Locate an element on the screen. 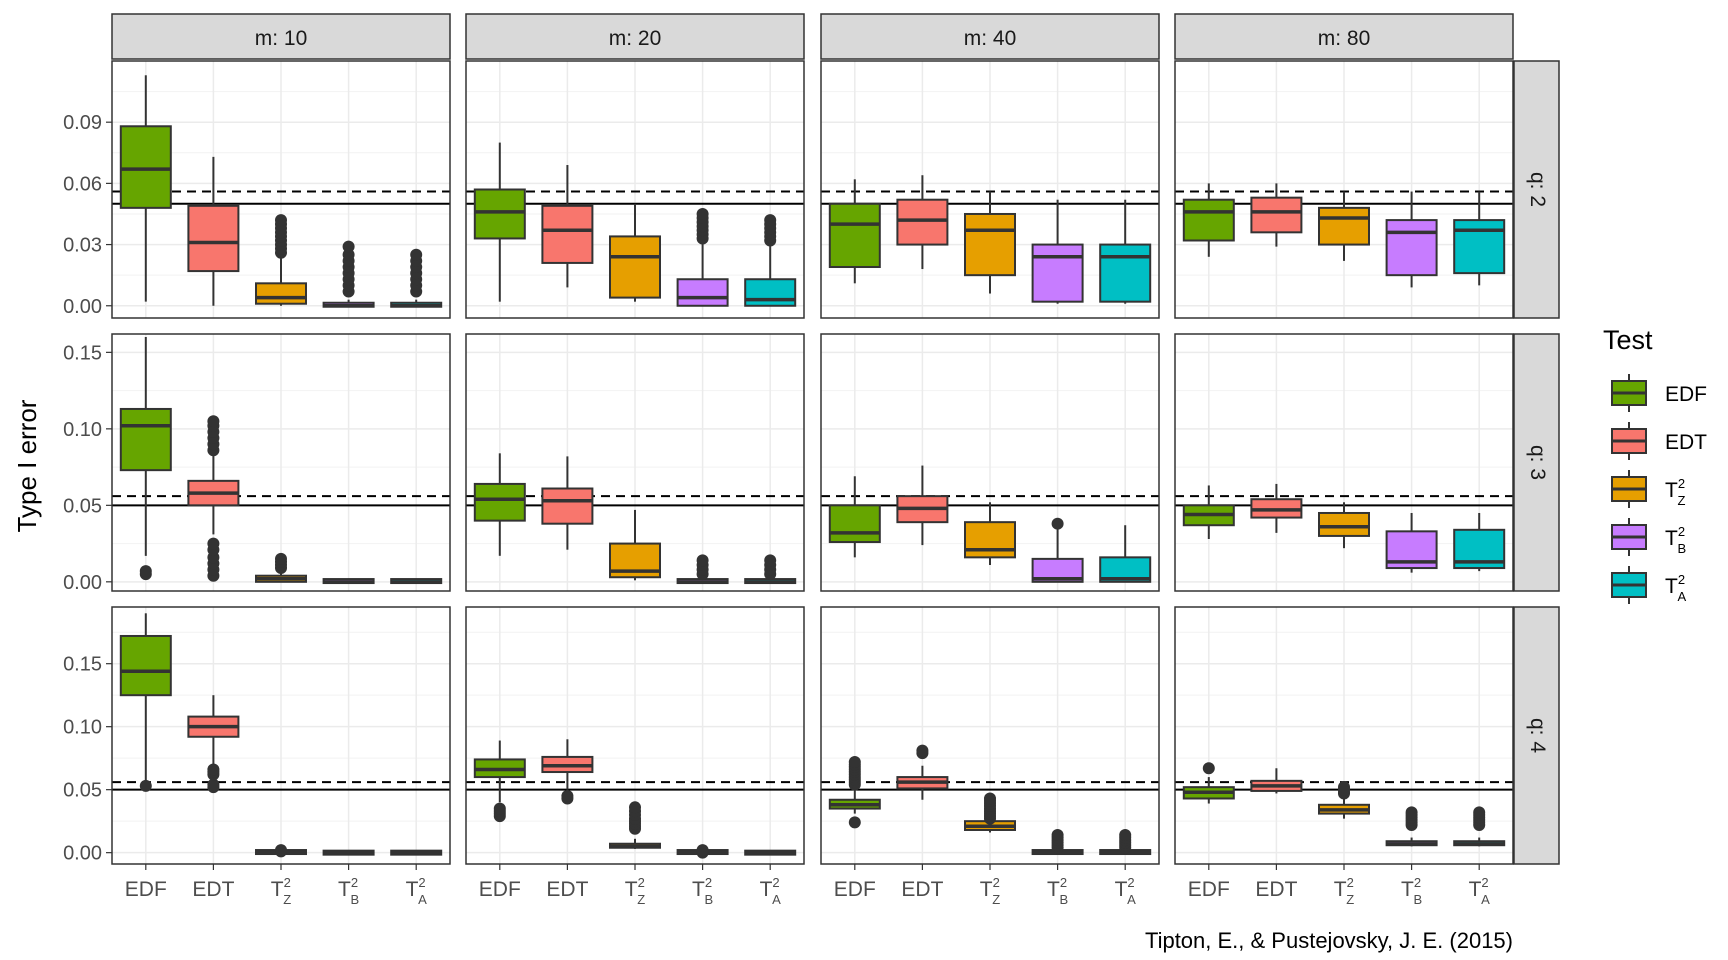 The width and height of the screenshot is (1728, 960). facet-strip-col-label: m: 20 is located at coordinates (635, 38).